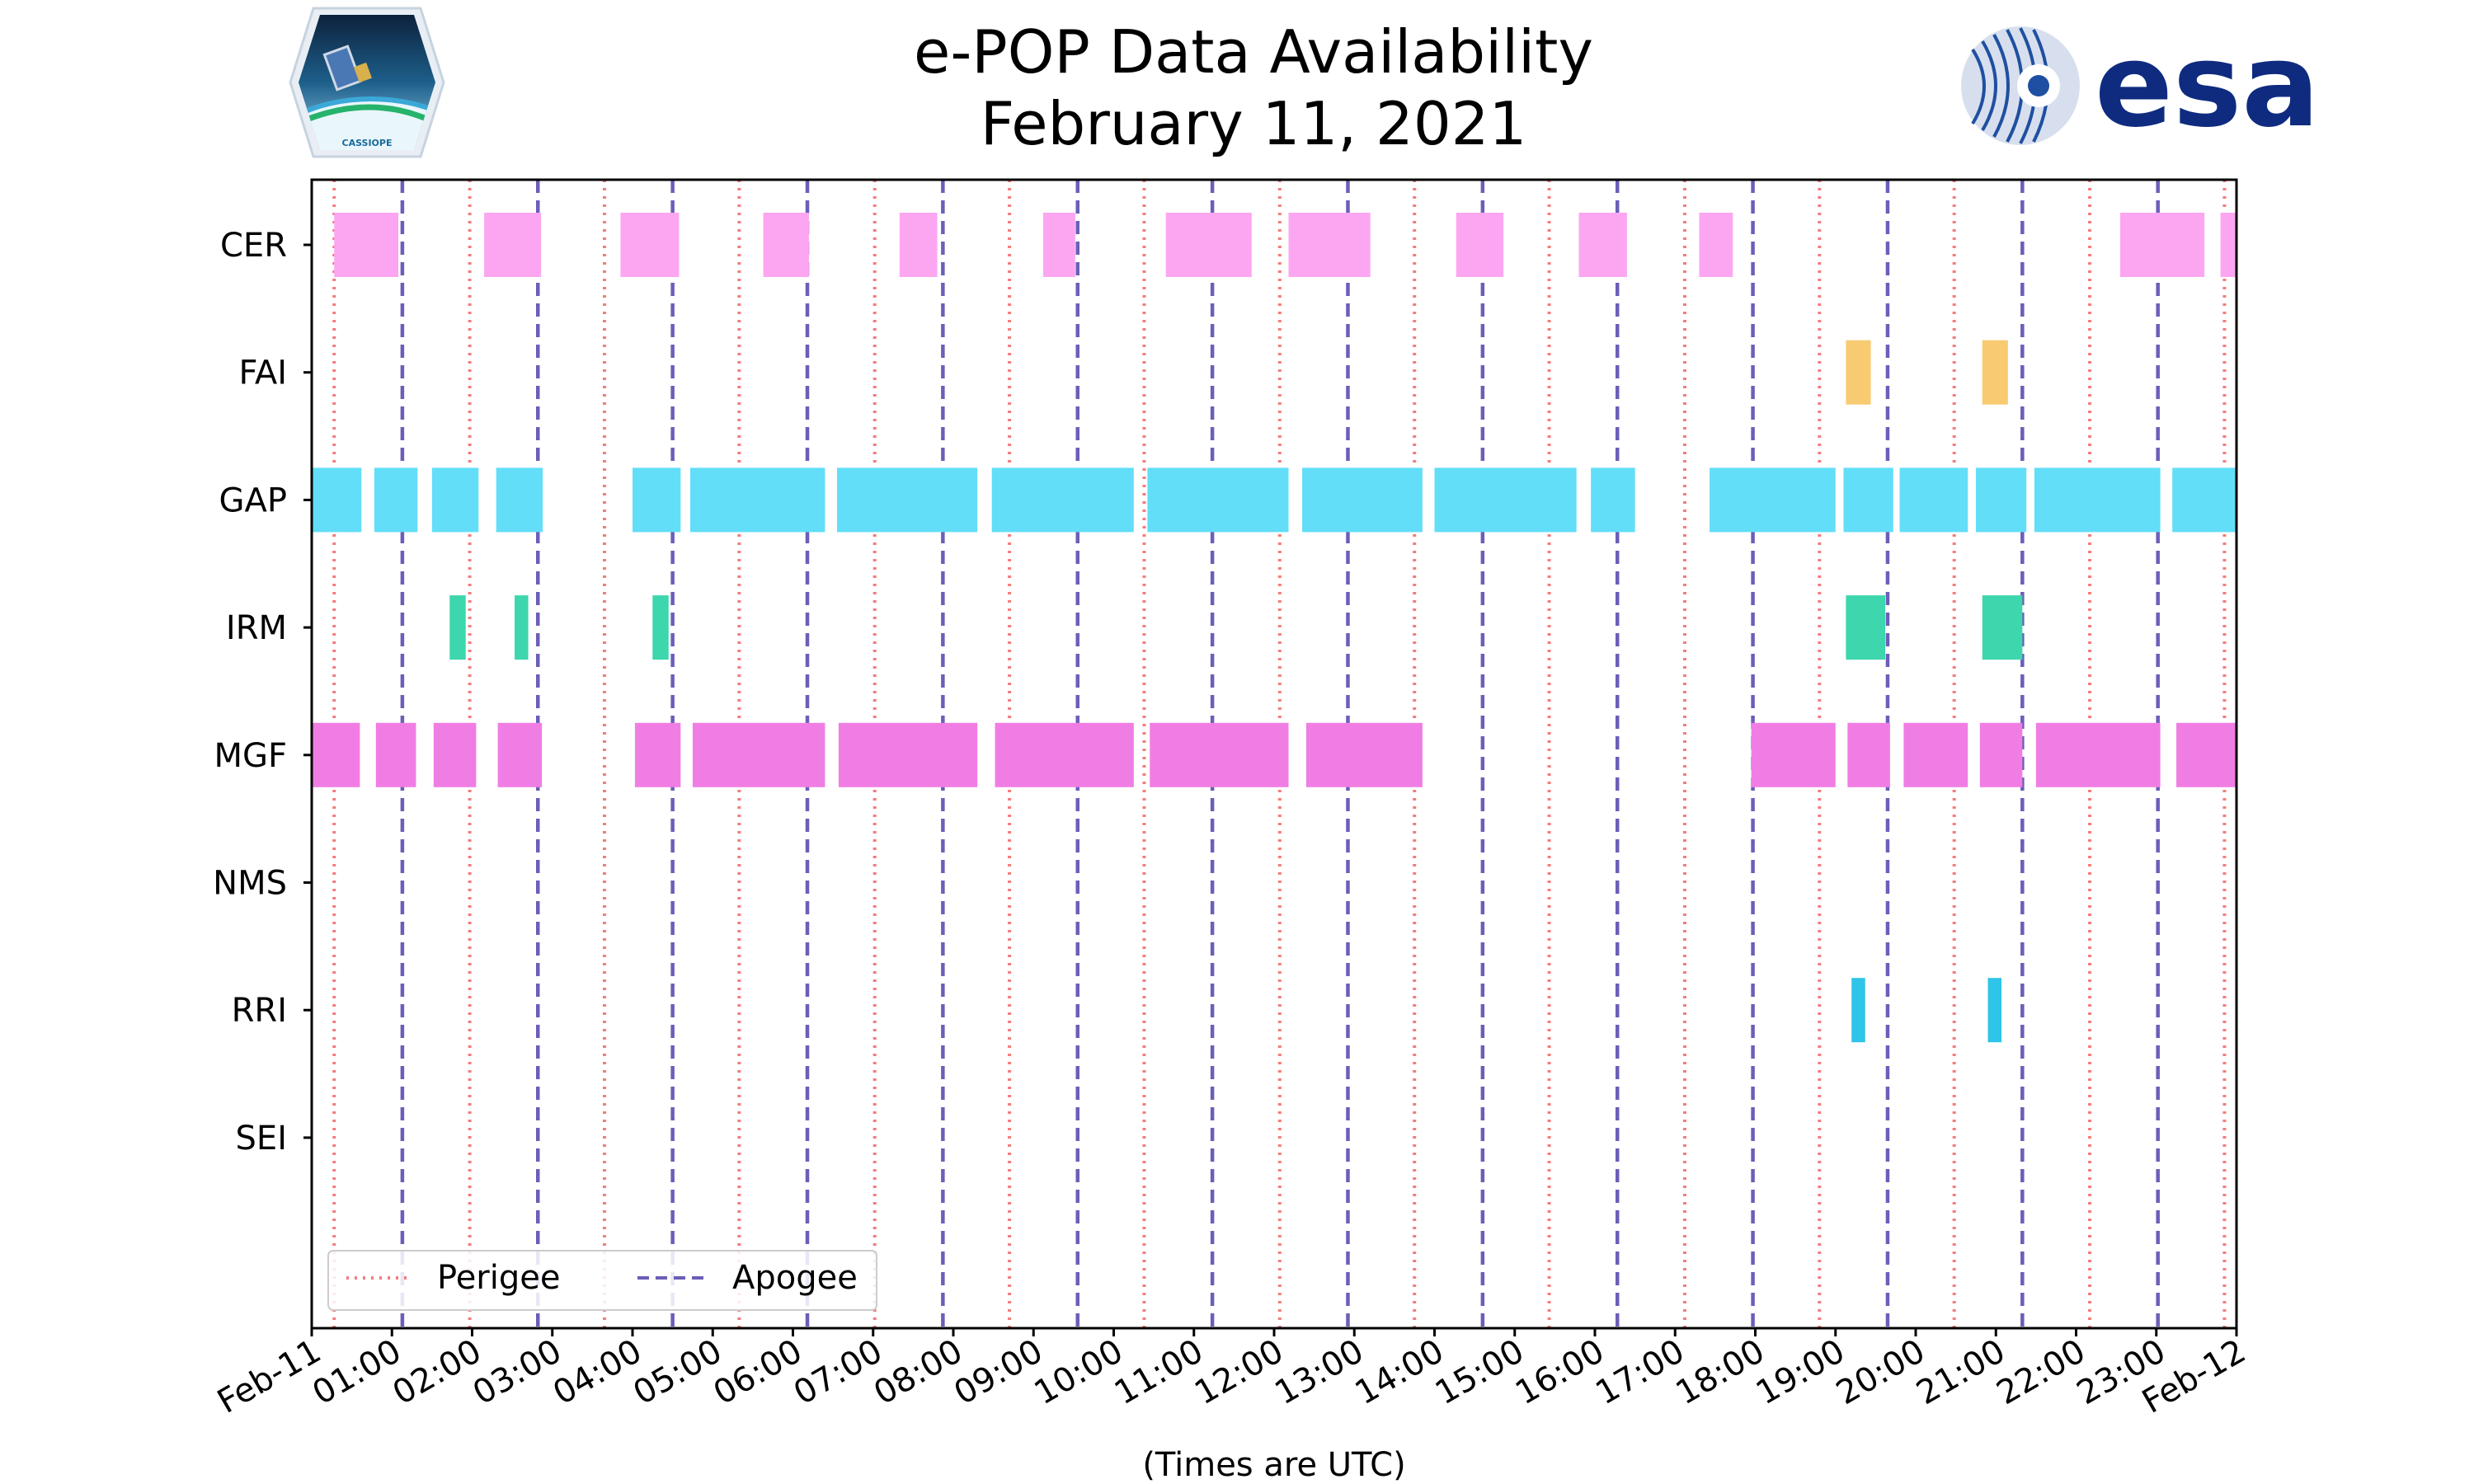 The height and width of the screenshot is (1484, 2474). Describe the element at coordinates (261, 1139) in the screenshot. I see `y-tick-label-sei: SEI` at that location.